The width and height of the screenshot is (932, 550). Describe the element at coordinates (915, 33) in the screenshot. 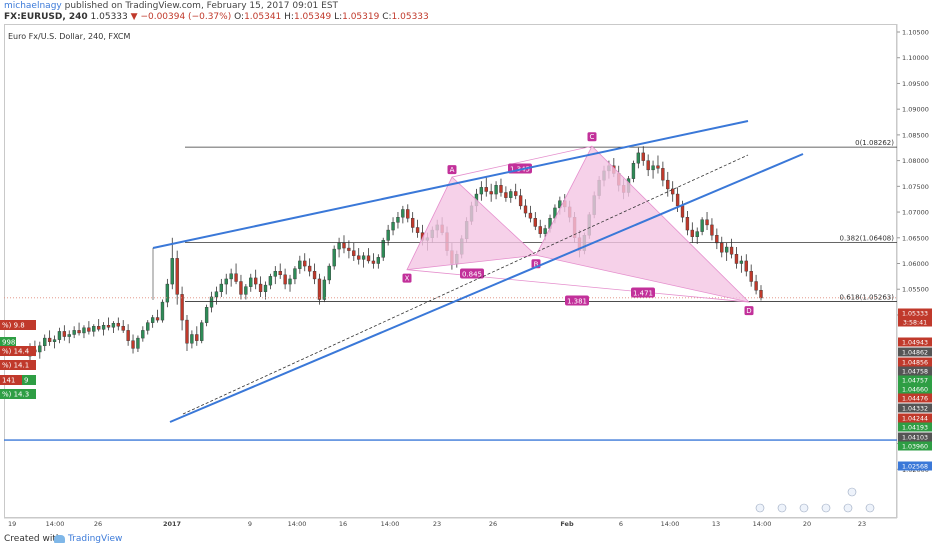

I see `y-tick-label: 1.10500` at that location.